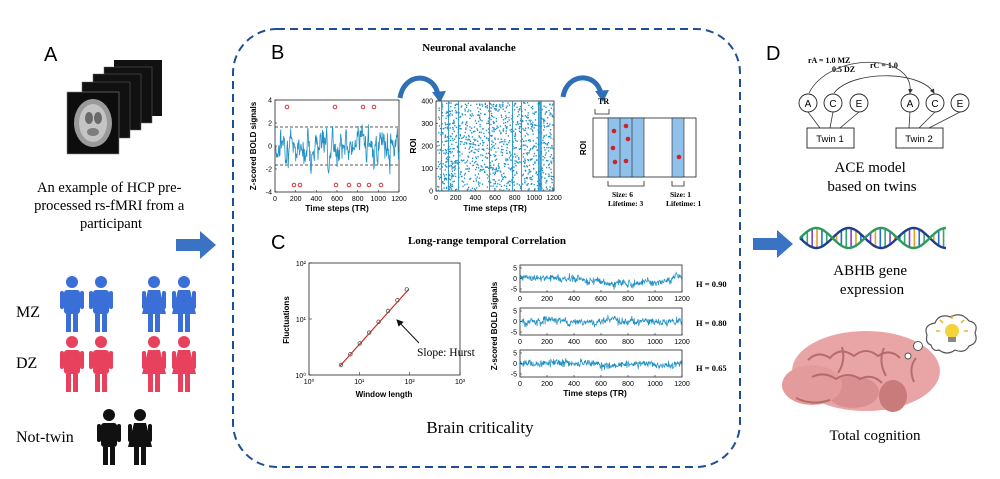 This screenshot has width=1000, height=479. Describe the element at coordinates (45, 437) in the screenshot. I see `label-not-twin: Not-twin` at that location.